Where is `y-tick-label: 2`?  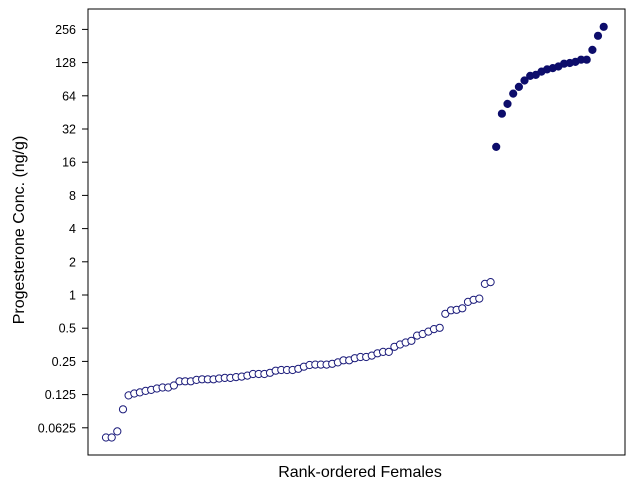
y-tick-label: 2 is located at coordinates (72, 262).